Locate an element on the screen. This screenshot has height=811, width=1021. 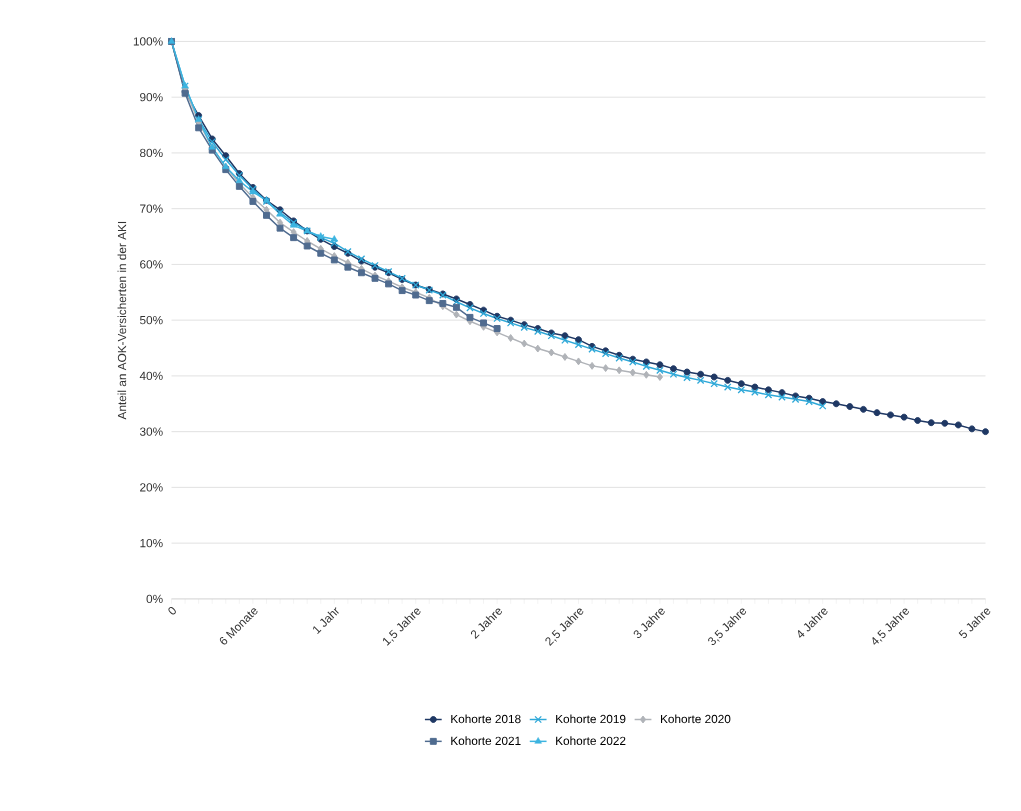
x-tick-label: 0 is located at coordinates (172, 610).